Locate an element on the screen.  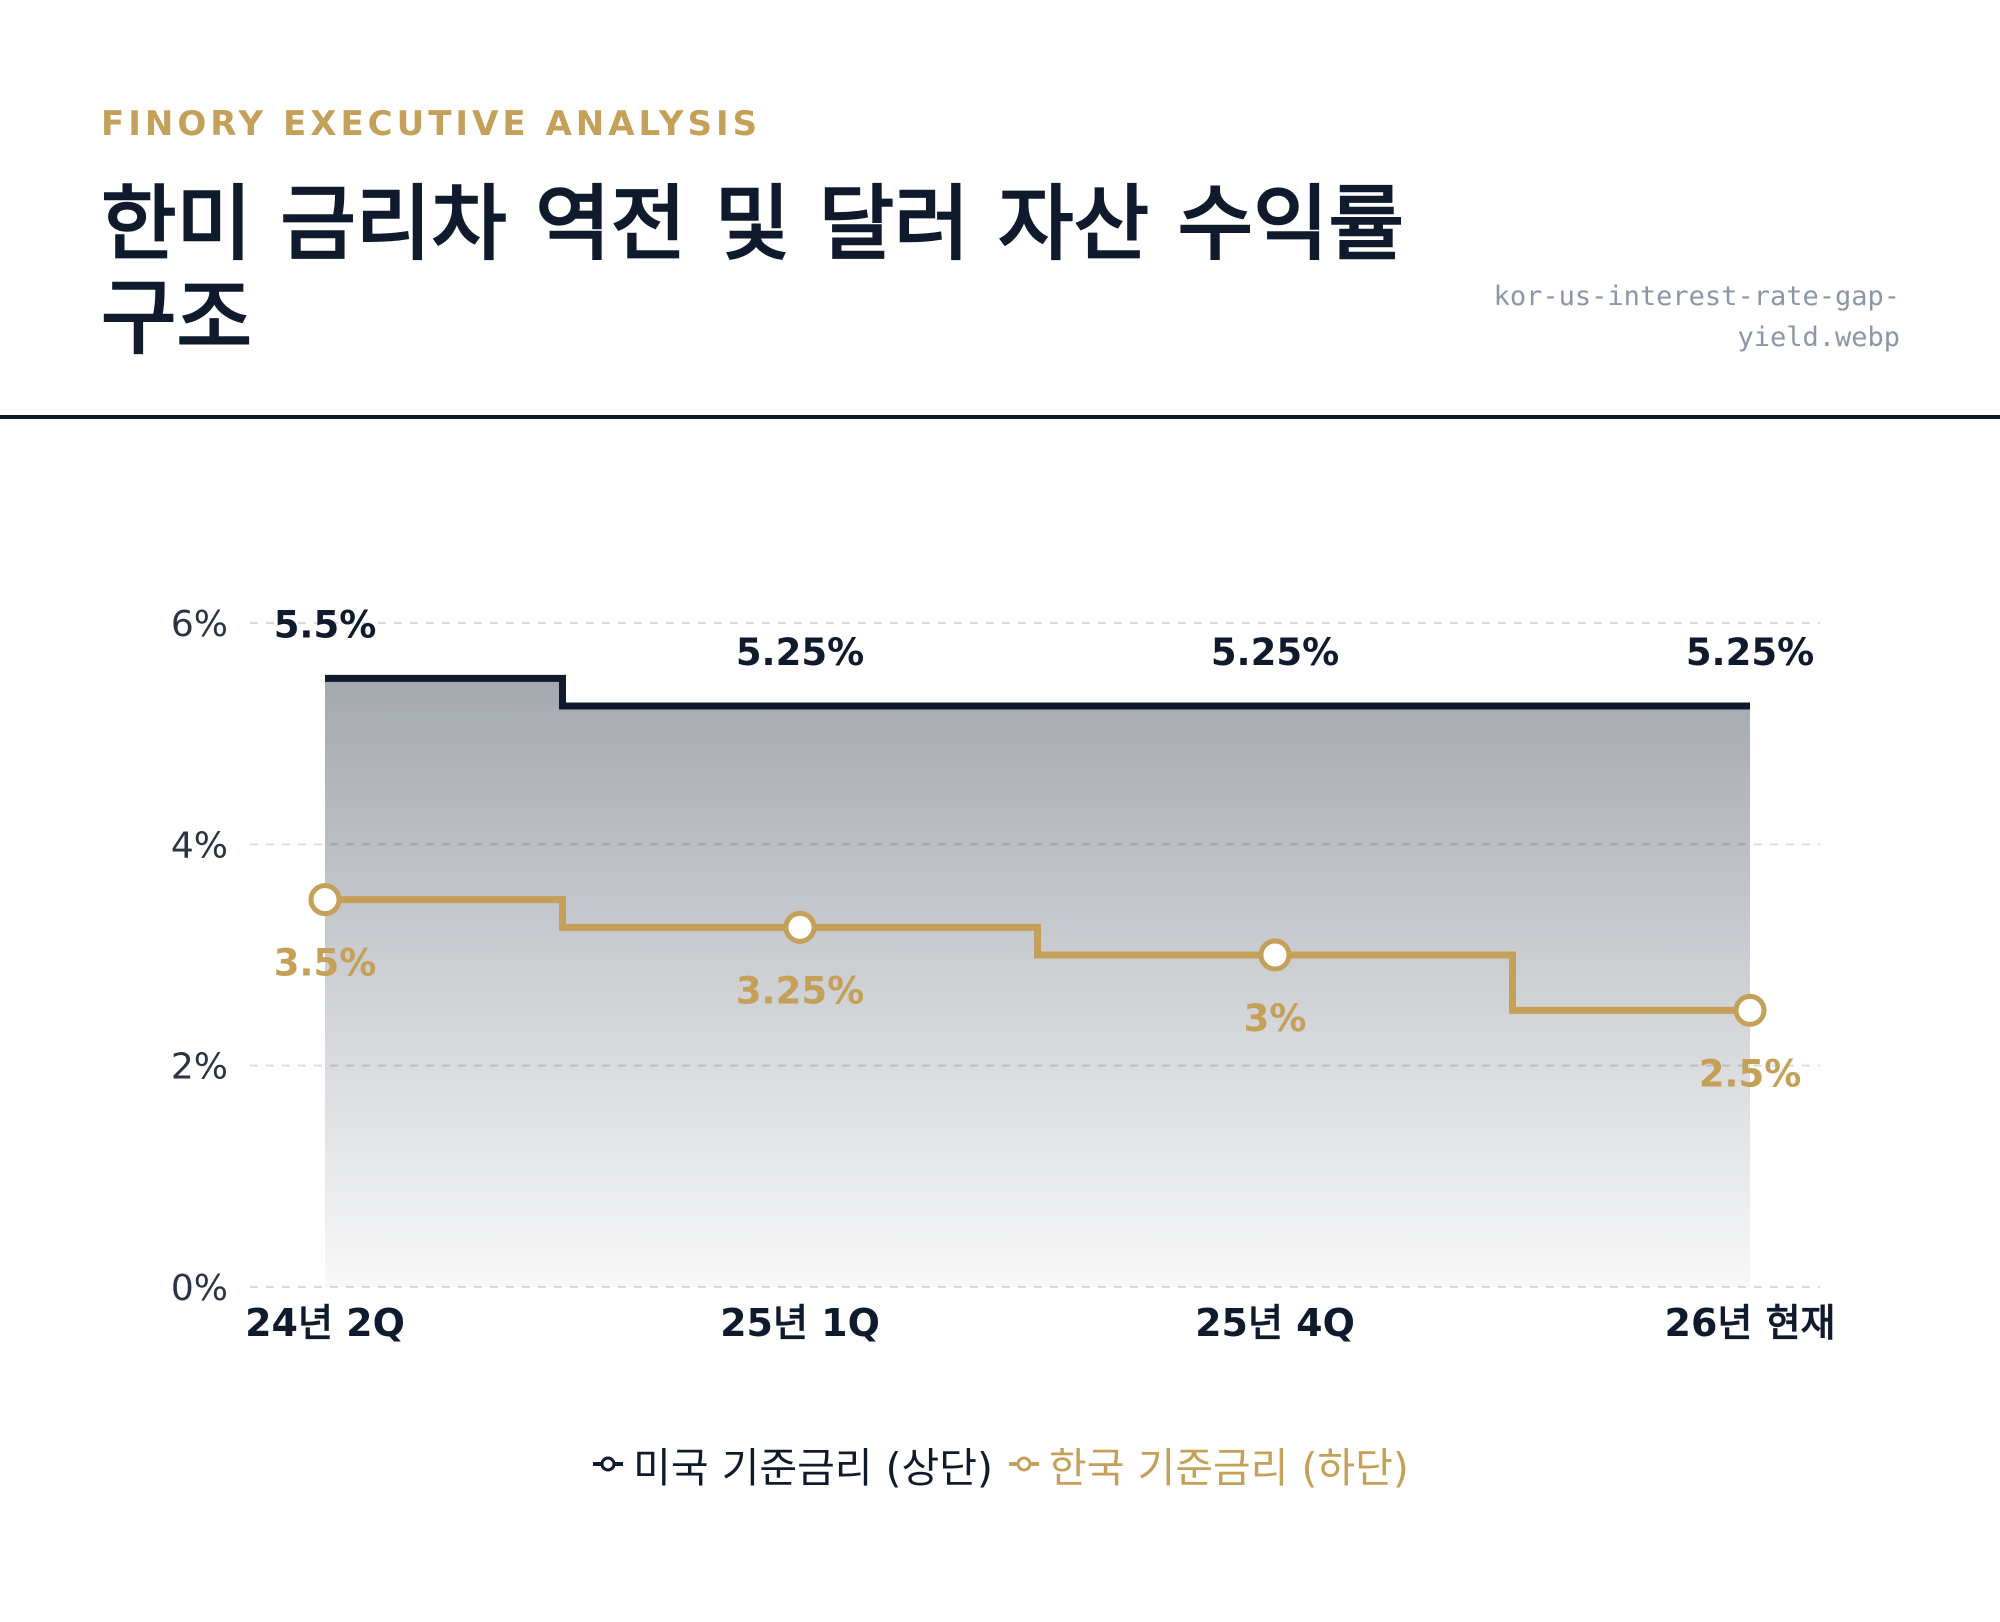
legend-swatch-us-icon is located at coordinates (608, 1464).